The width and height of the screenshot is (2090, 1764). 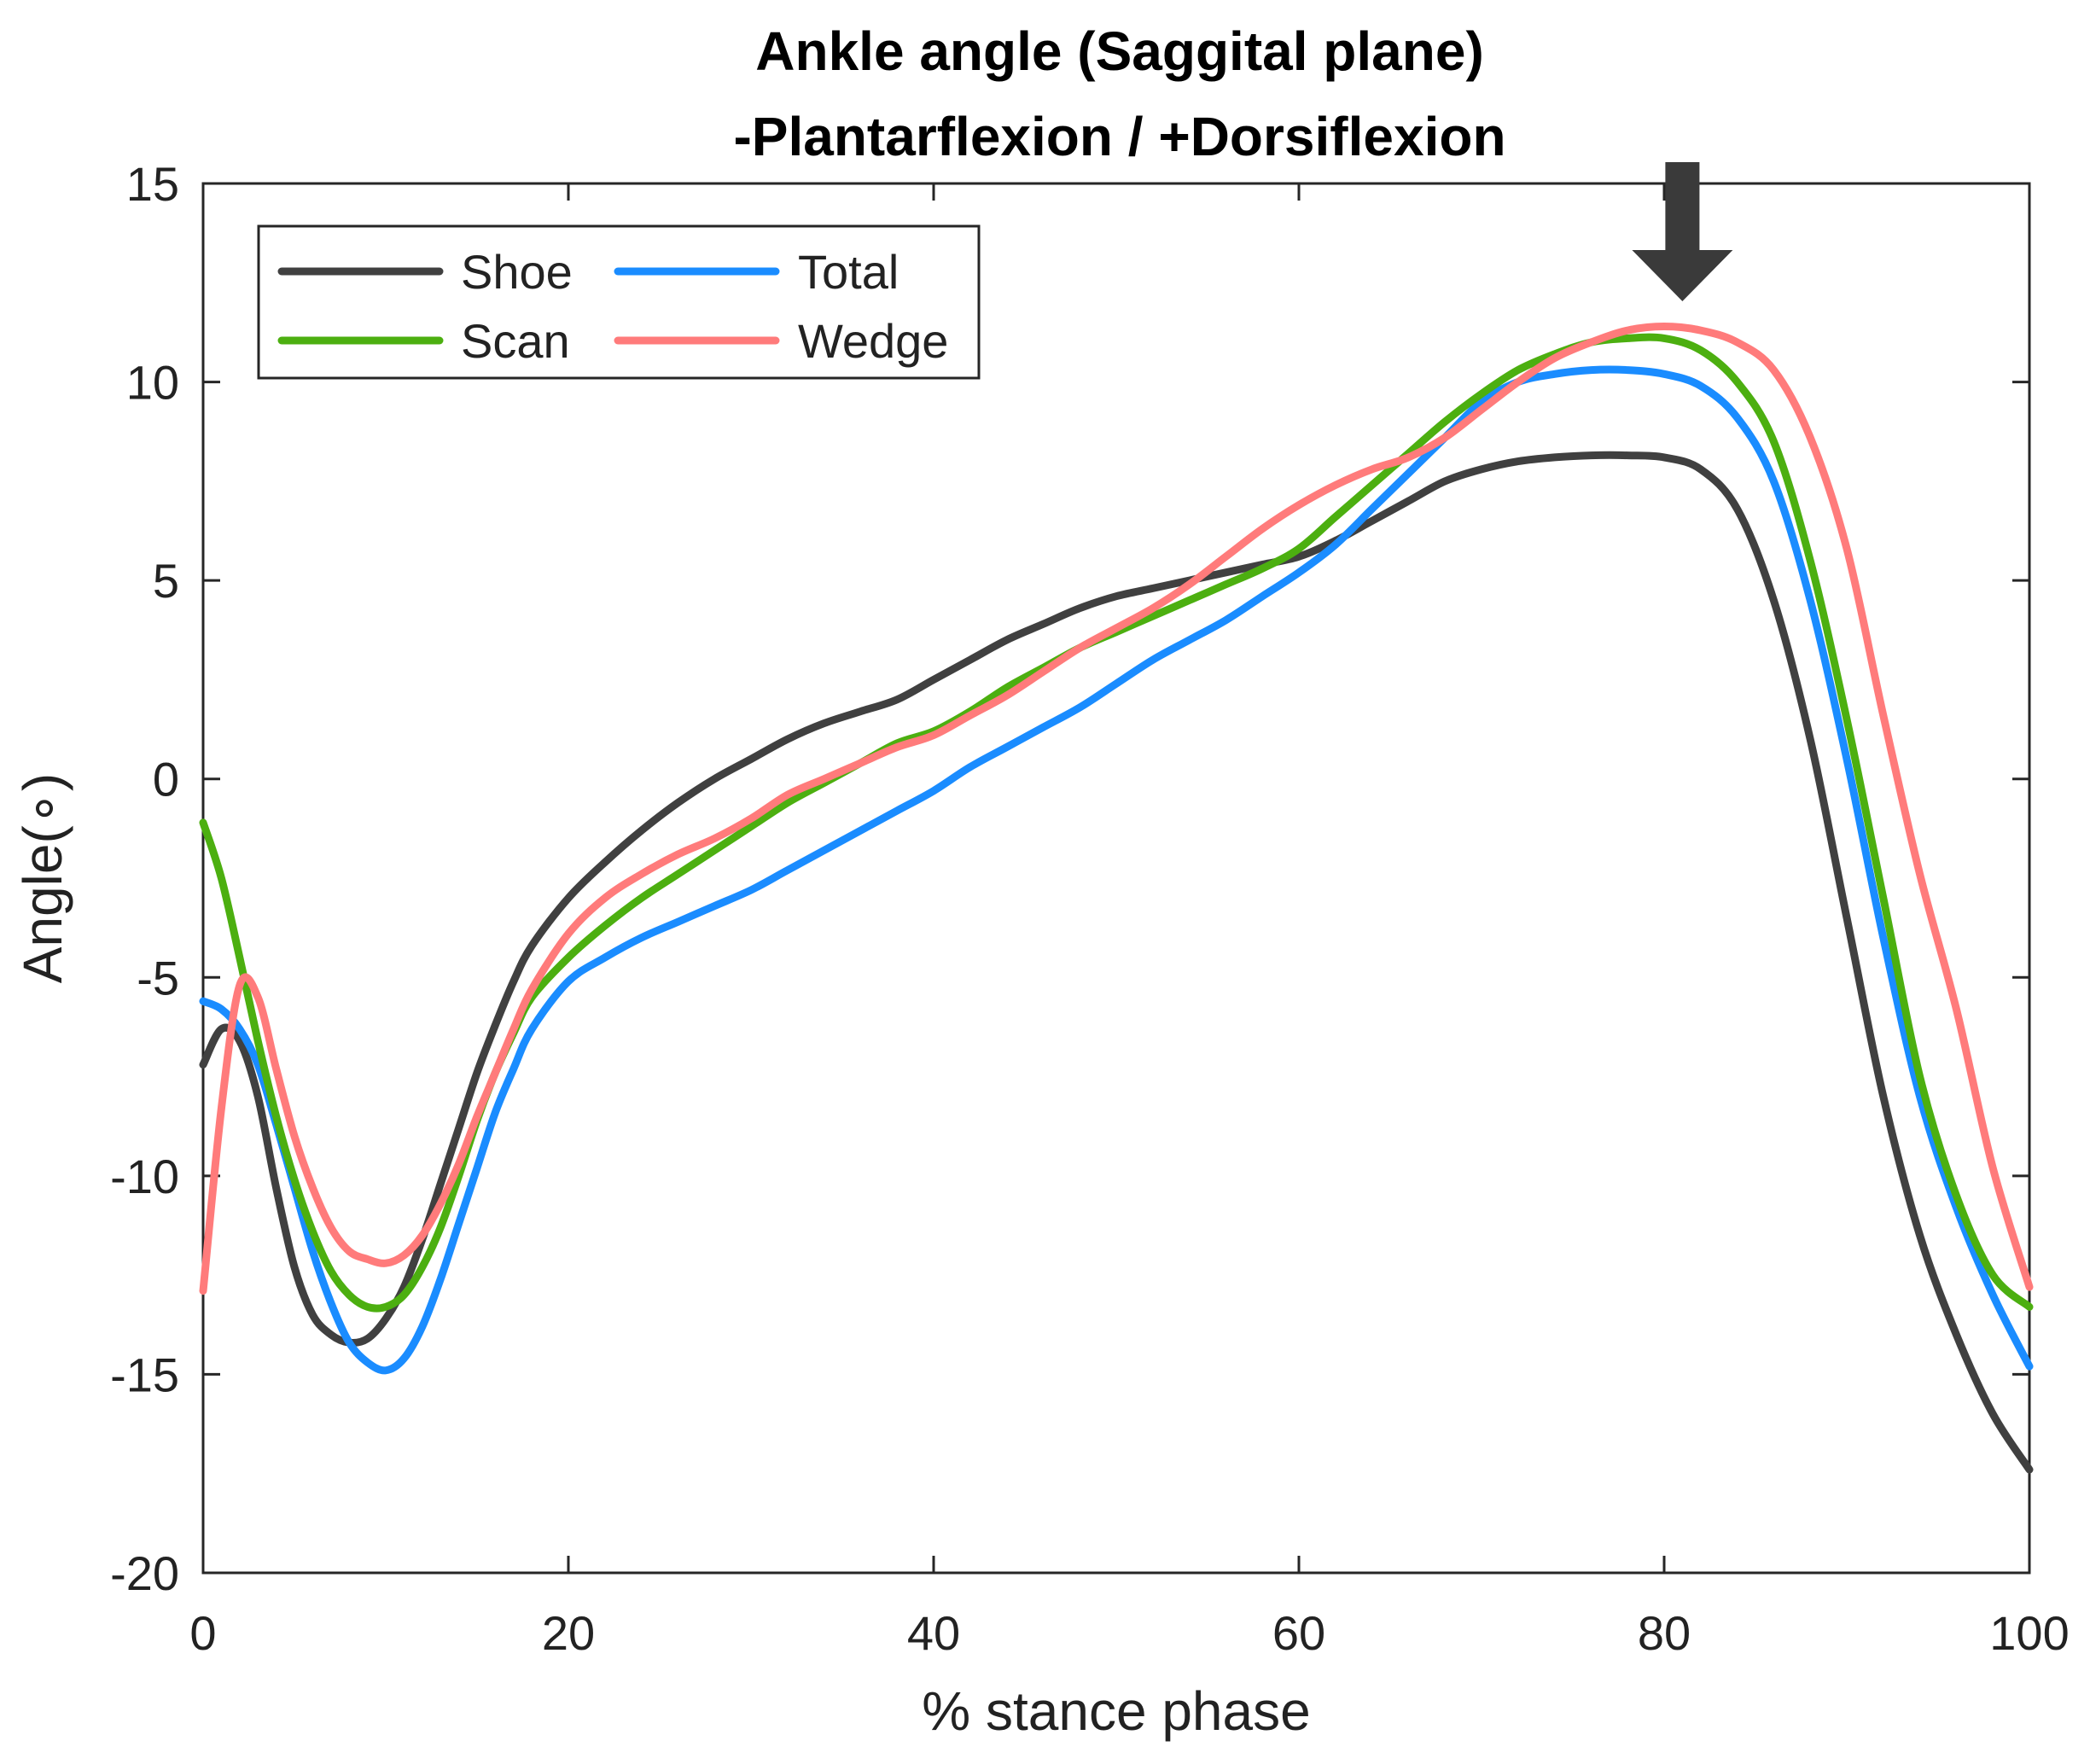 I want to click on x-tick-label: 100, so click(x=2029, y=1633).